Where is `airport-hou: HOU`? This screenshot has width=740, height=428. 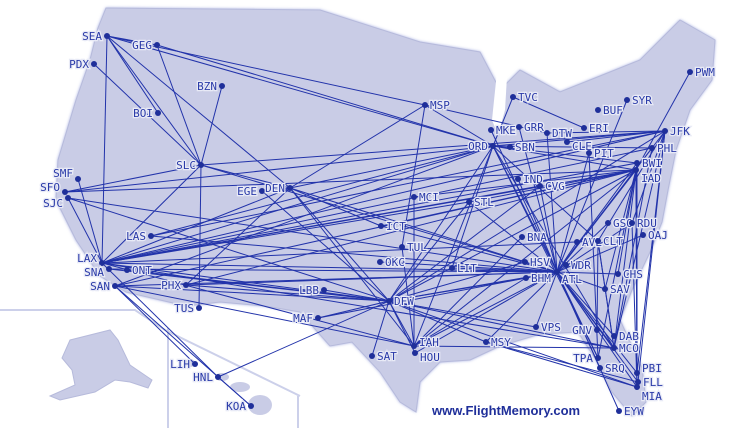 airport-hou: HOU is located at coordinates (426, 357).